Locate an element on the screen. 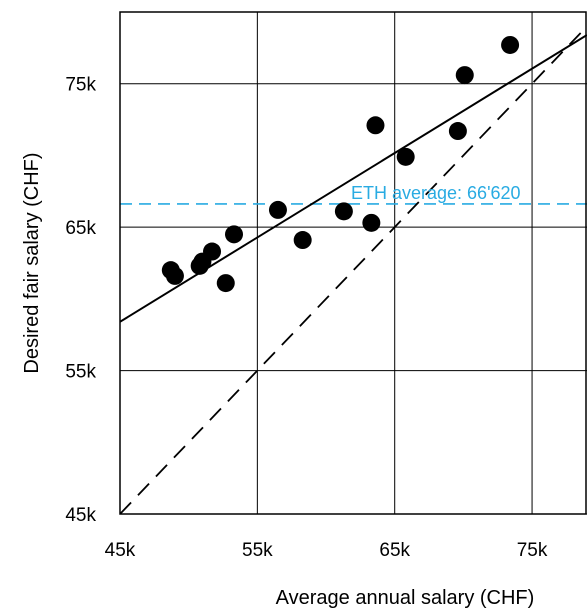  y-tick-label-3: 75k is located at coordinates (80, 85).